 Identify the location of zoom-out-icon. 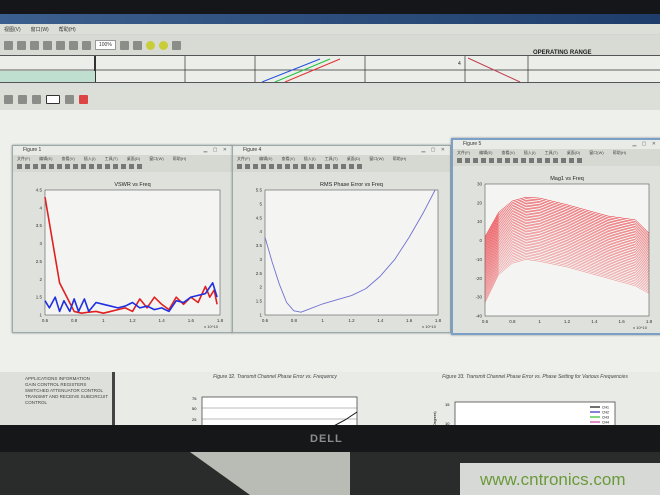
(73, 45).